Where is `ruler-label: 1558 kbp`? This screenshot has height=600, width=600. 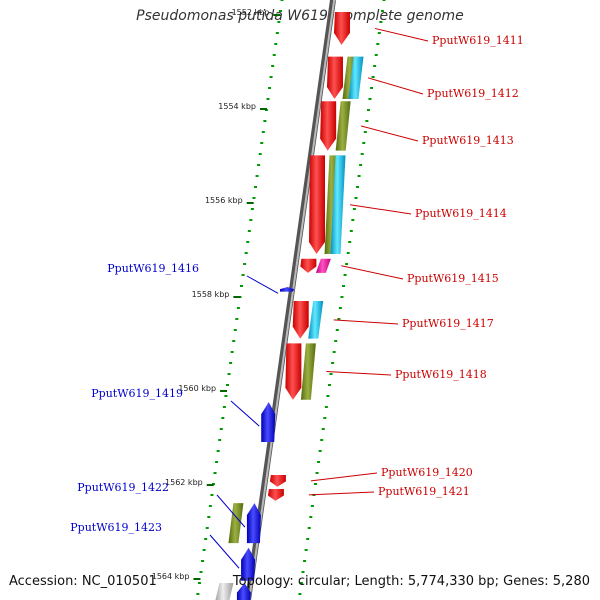 ruler-label: 1558 kbp is located at coordinates (211, 294).